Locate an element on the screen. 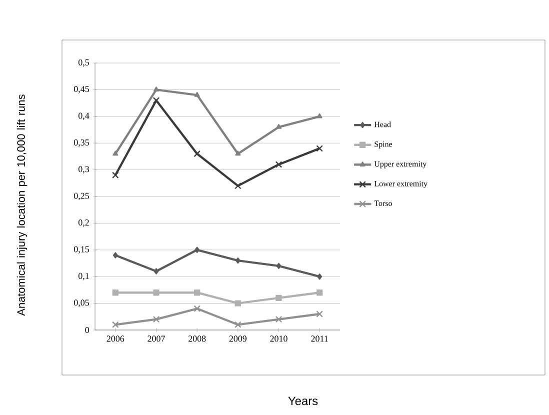 The width and height of the screenshot is (549, 415). y-tick-label: 0,2 is located at coordinates (83, 223).